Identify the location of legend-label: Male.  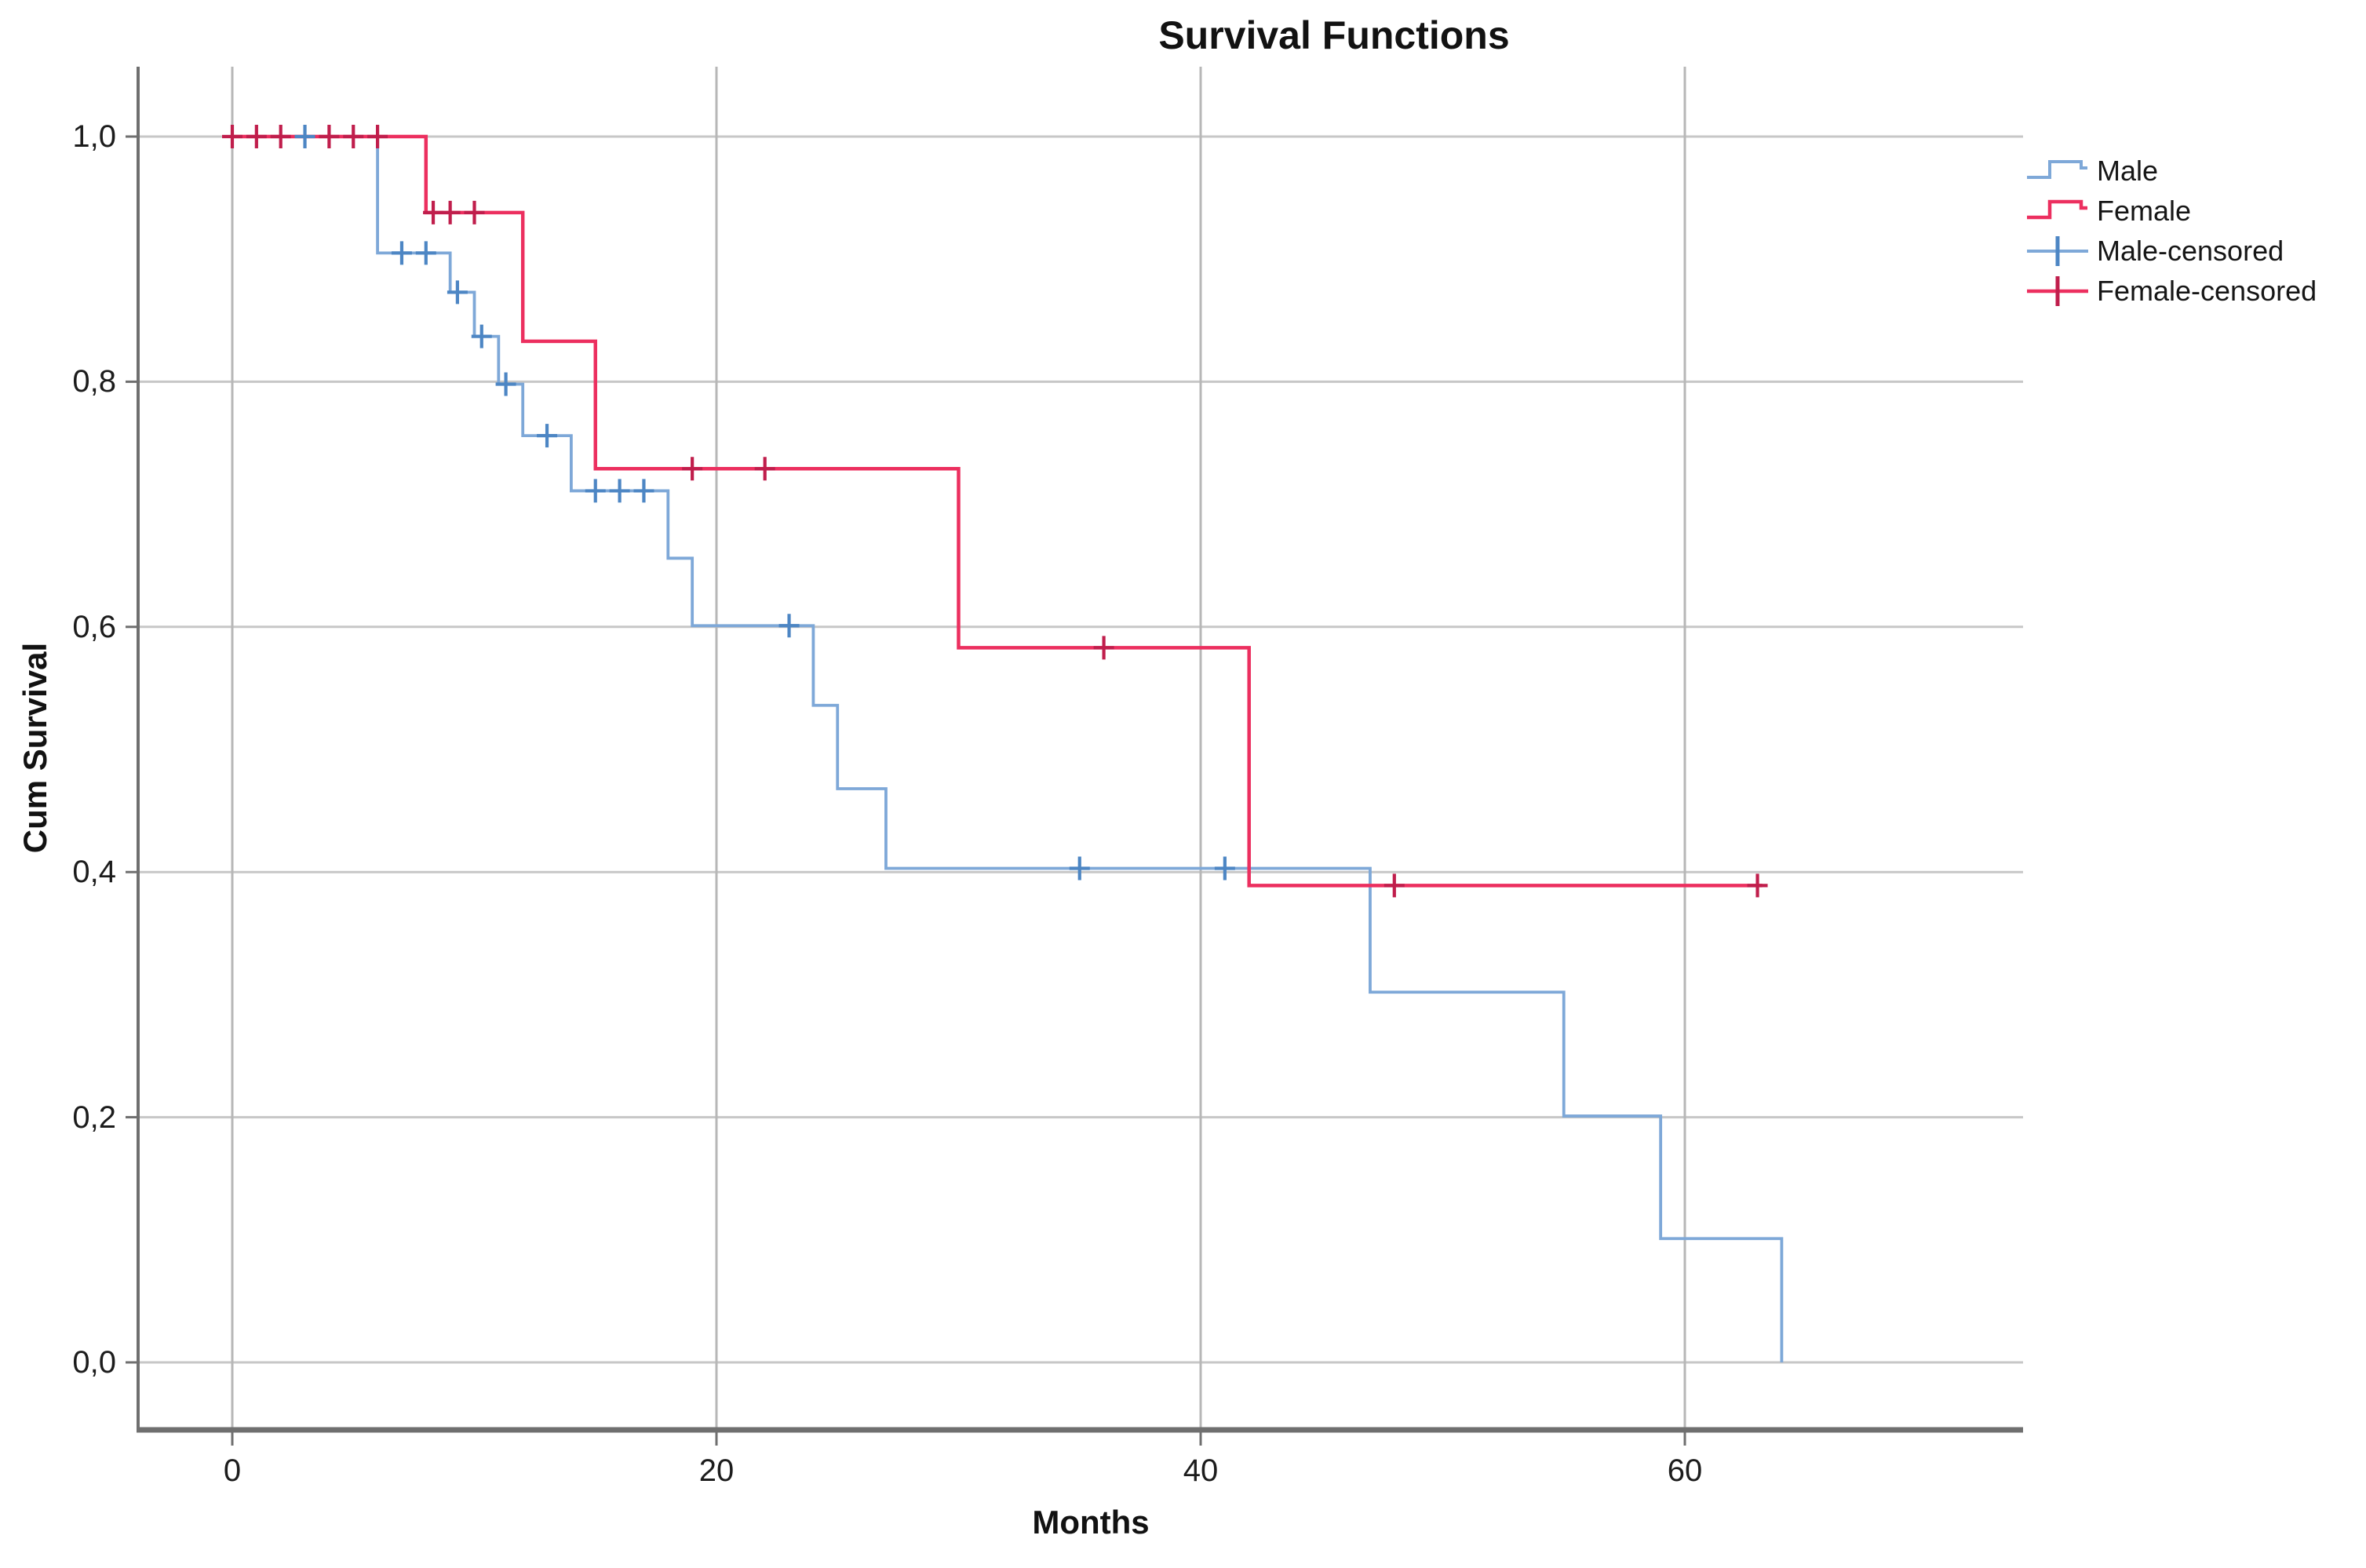
(2128, 170).